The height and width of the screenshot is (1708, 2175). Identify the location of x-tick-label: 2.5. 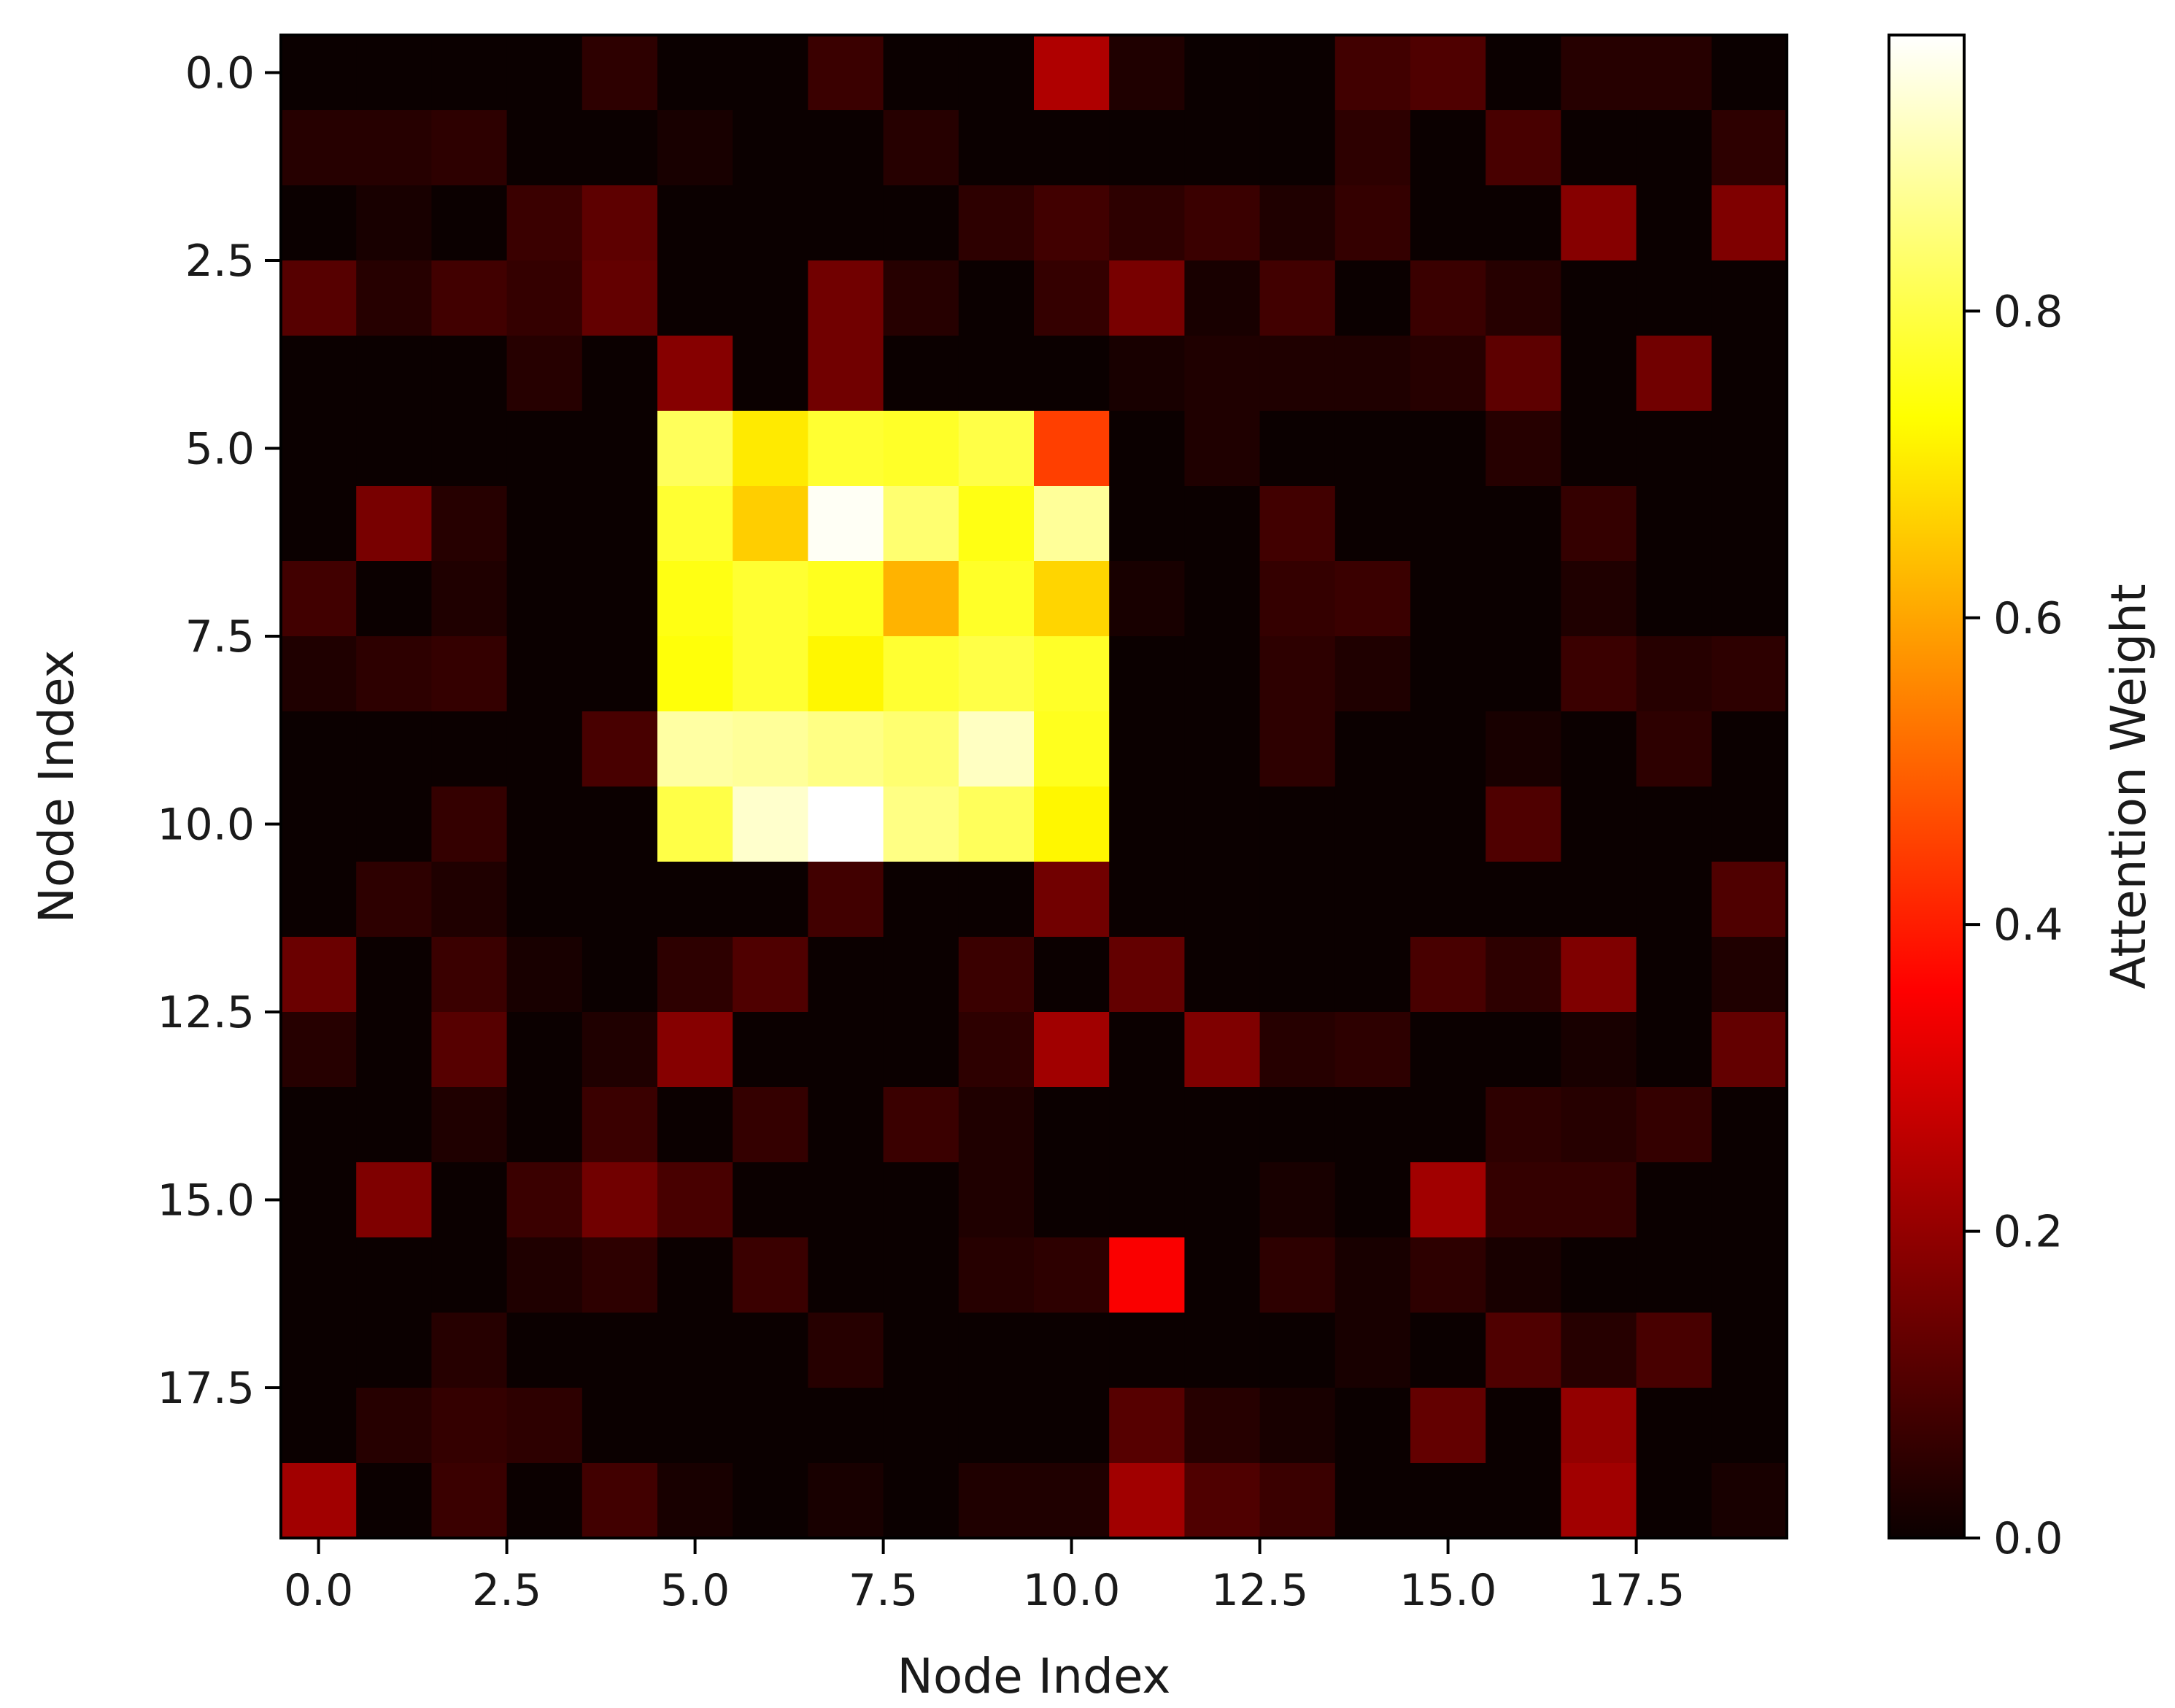
(507, 1590).